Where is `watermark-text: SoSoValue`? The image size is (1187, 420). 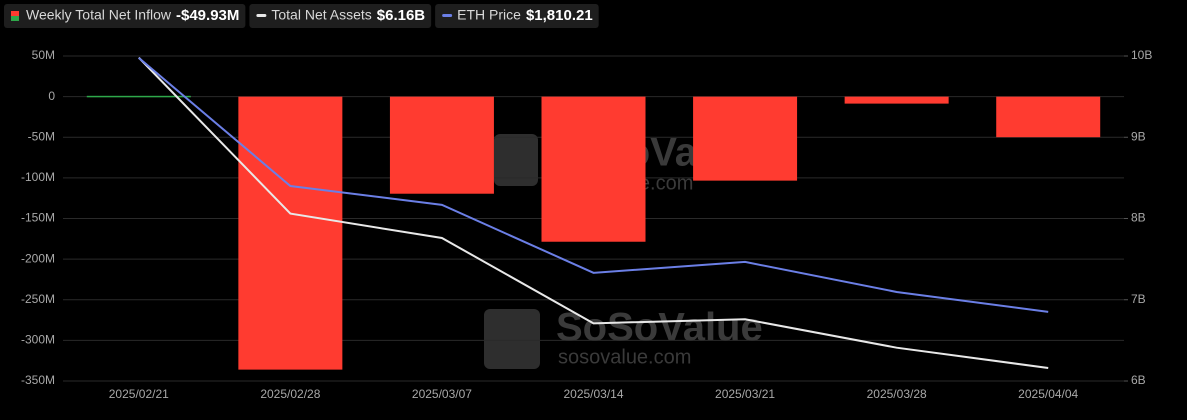 watermark-text: SoSoValue is located at coordinates (659, 328).